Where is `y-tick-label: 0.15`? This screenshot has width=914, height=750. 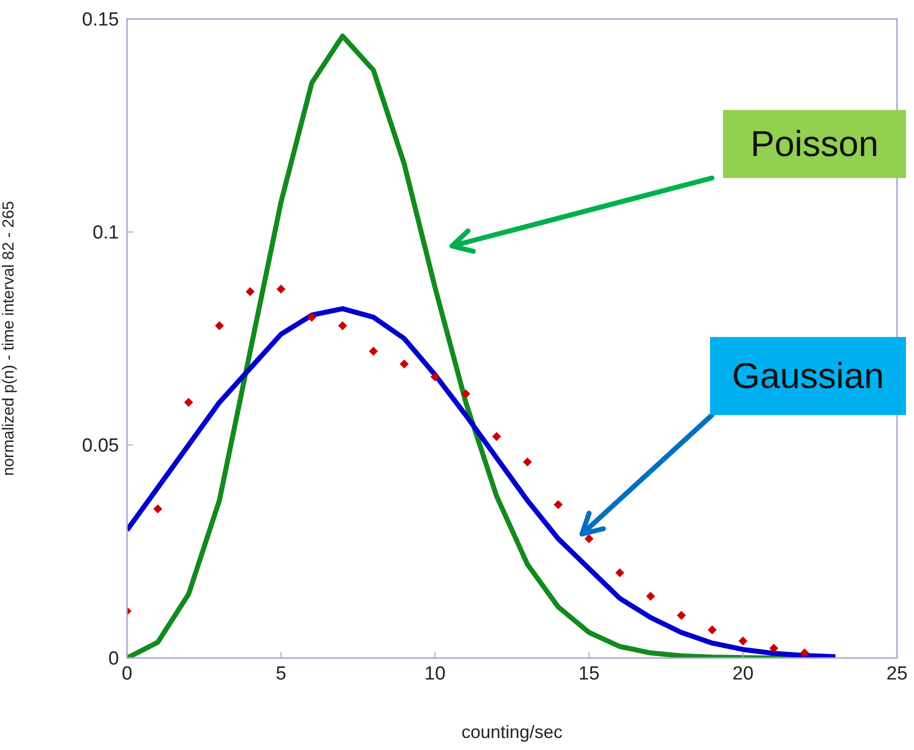
y-tick-label: 0.15 is located at coordinates (100, 20).